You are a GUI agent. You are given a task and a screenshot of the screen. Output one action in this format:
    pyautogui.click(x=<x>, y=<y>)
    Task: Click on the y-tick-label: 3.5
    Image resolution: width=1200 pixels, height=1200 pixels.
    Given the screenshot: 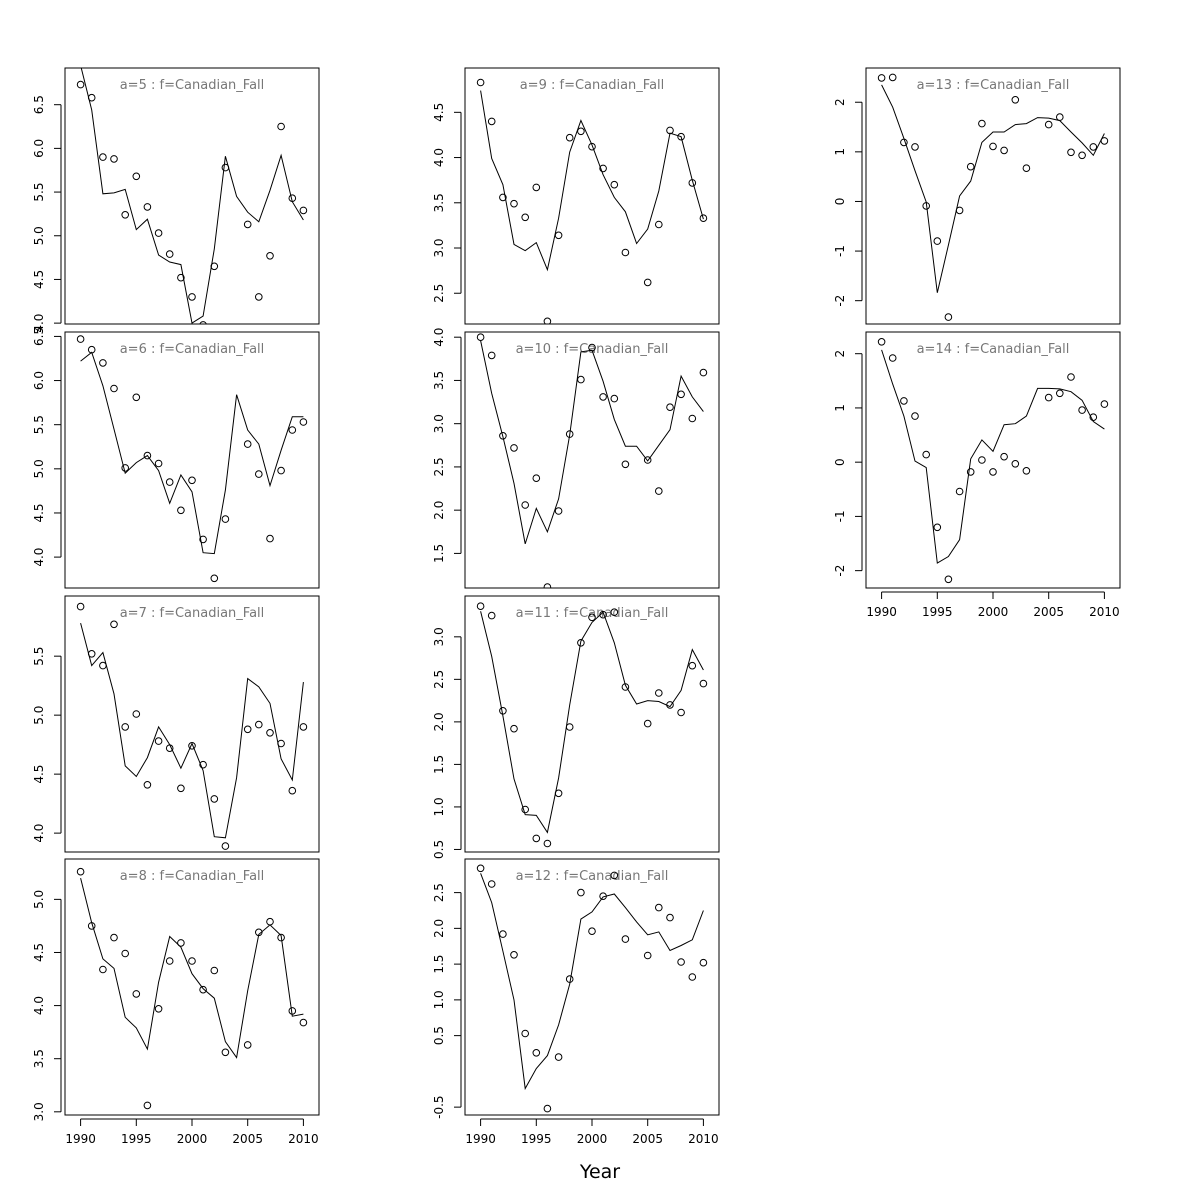 What is the action you would take?
    pyautogui.click(x=439, y=202)
    